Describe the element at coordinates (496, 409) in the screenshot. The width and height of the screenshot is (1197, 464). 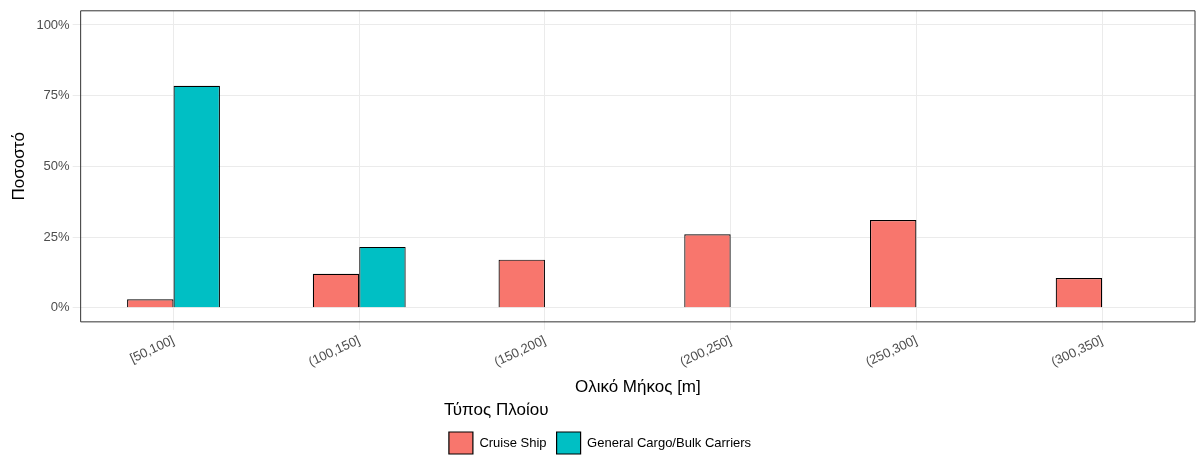
I see `legend-title: Τύπος Πλοίου` at that location.